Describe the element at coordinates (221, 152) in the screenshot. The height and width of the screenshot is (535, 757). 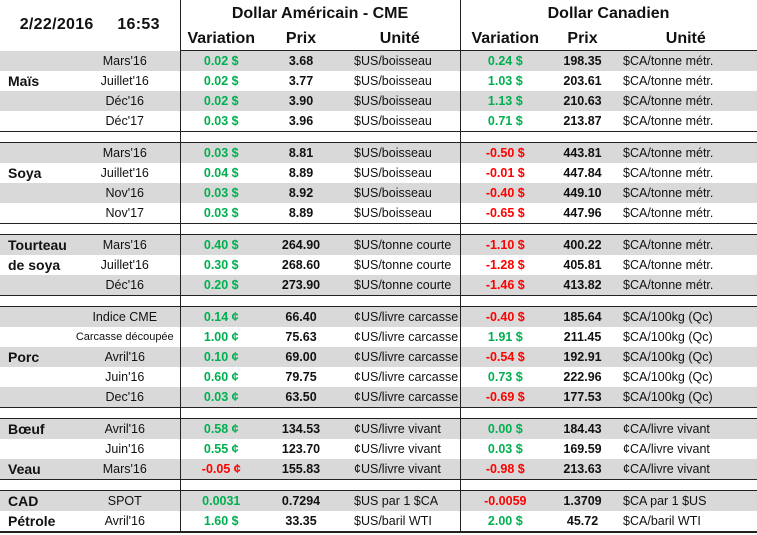
I see `us-variation: 0.03 $` at that location.